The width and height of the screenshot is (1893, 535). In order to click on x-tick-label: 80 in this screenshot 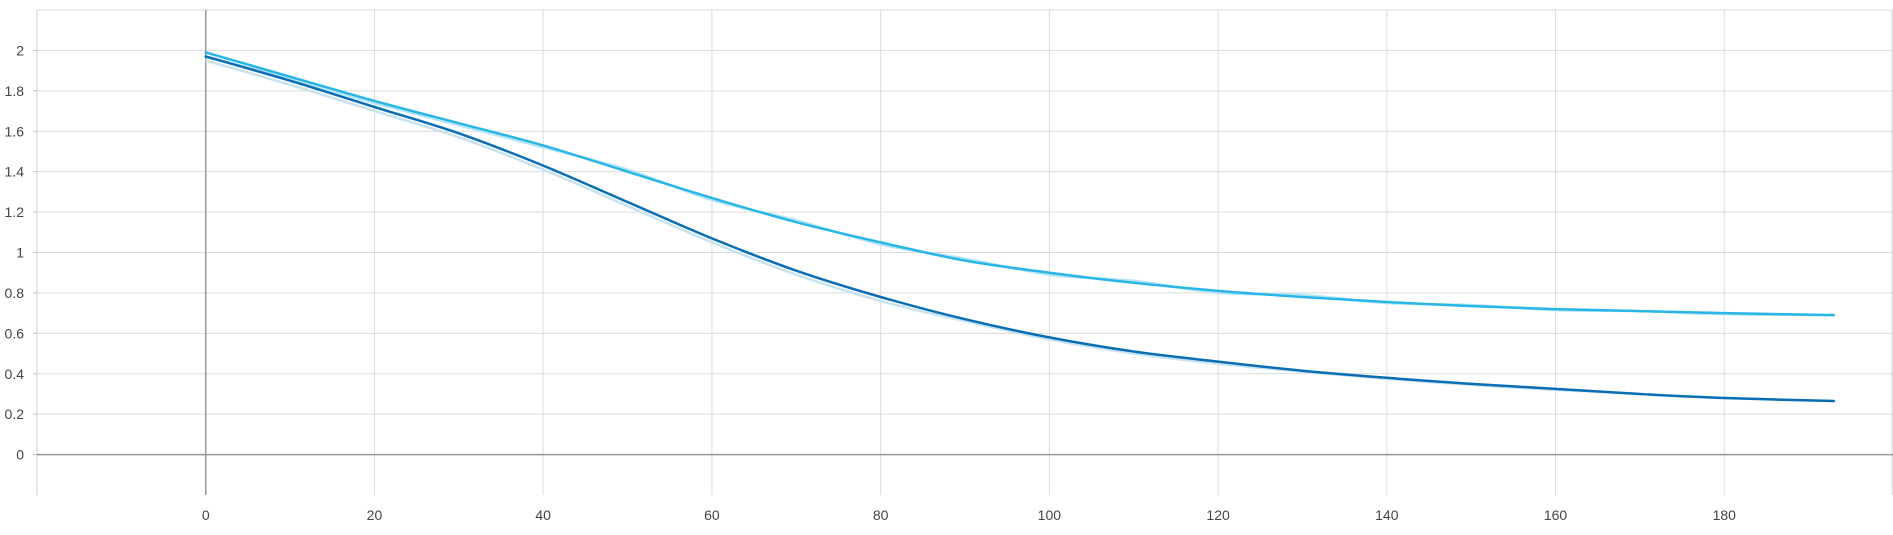, I will do `click(881, 515)`.